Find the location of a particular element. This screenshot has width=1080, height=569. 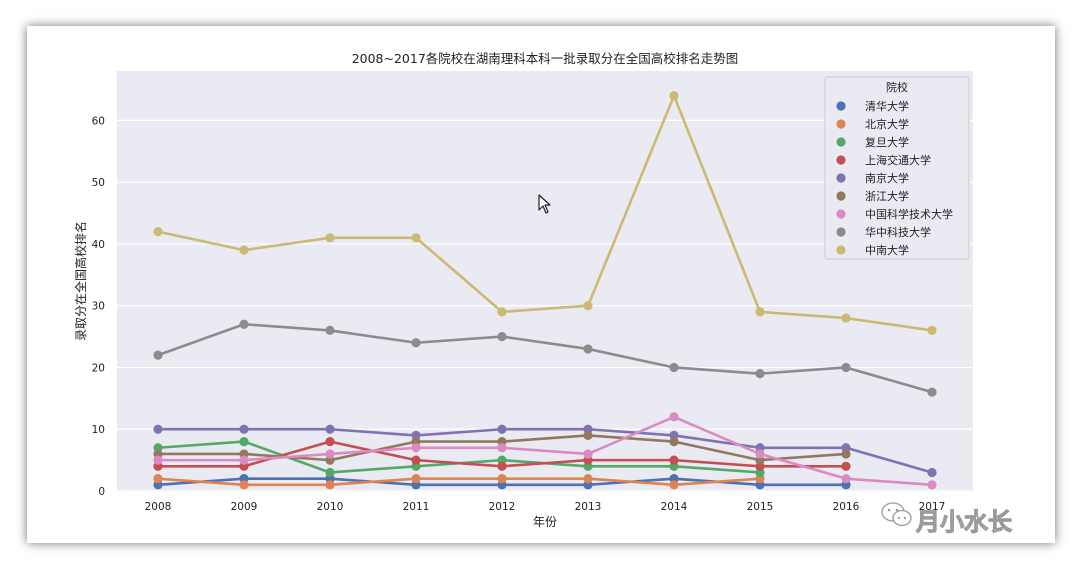

y-tick-label: 40 is located at coordinates (98, 245).